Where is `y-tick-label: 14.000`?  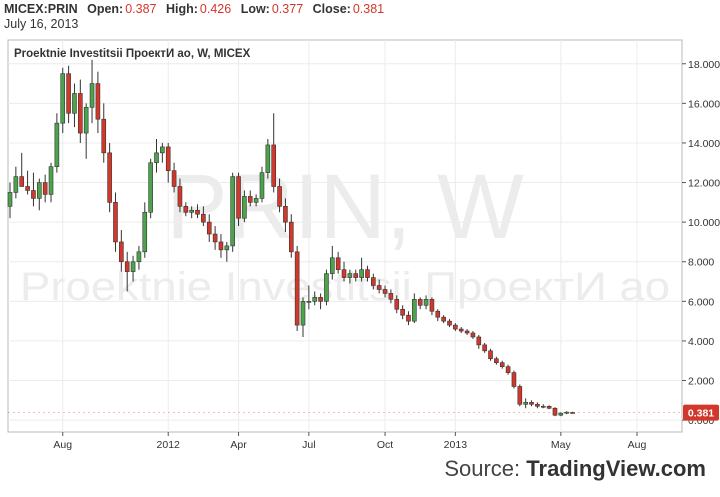 y-tick-label: 14.000 is located at coordinates (704, 144).